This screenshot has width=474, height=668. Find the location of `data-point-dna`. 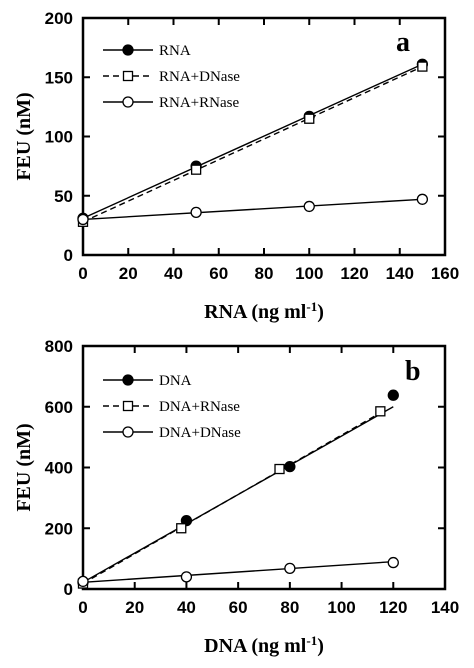

data-point-dna is located at coordinates (393, 395).